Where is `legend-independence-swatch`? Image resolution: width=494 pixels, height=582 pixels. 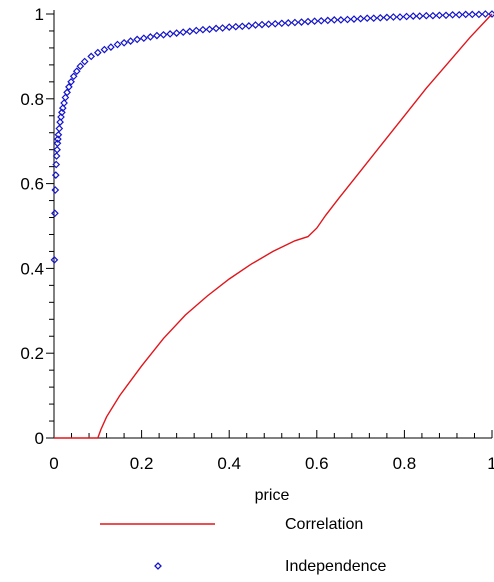 legend-independence-swatch is located at coordinates (158, 566).